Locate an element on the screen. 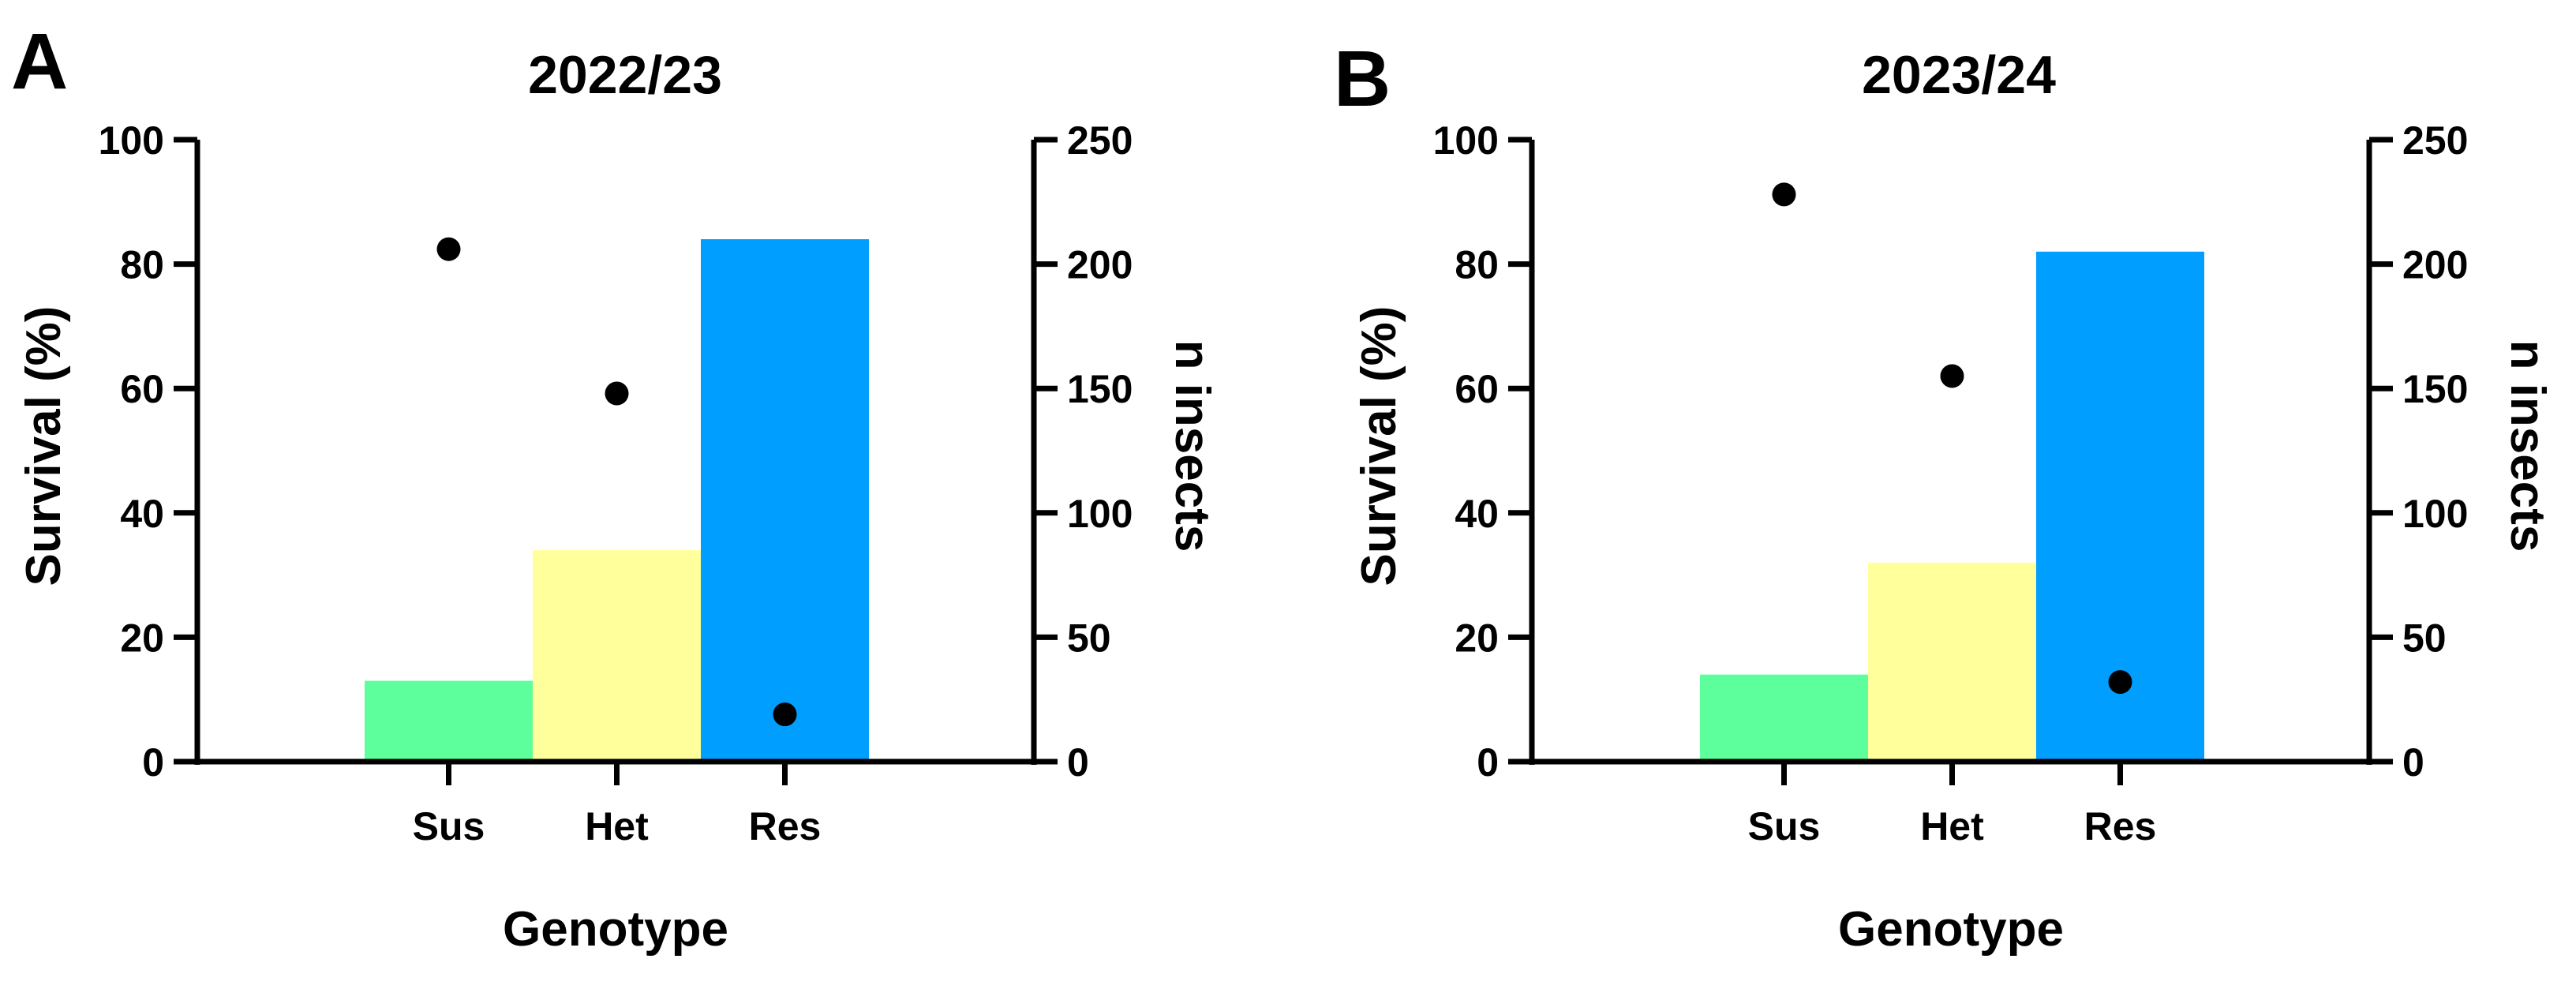 This screenshot has width=2576, height=985. bars-layer is located at coordinates (617, 500).